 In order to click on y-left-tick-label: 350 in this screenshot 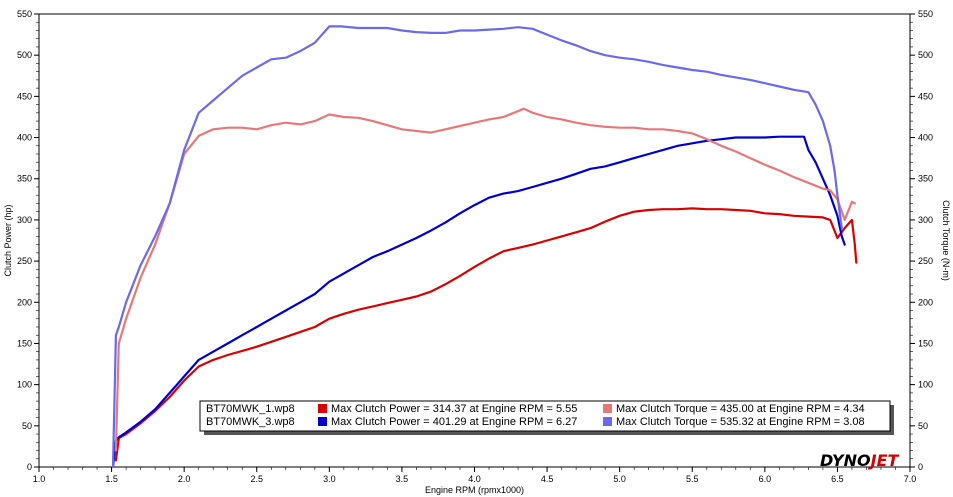, I will do `click(24, 179)`.